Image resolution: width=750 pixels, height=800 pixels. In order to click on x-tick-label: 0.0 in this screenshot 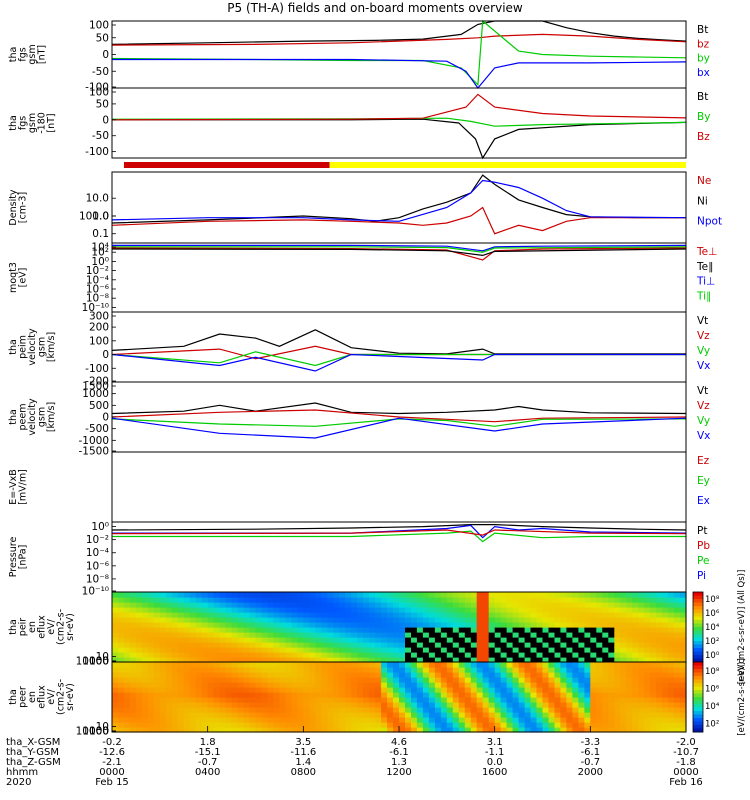, I will do `click(495, 762)`.